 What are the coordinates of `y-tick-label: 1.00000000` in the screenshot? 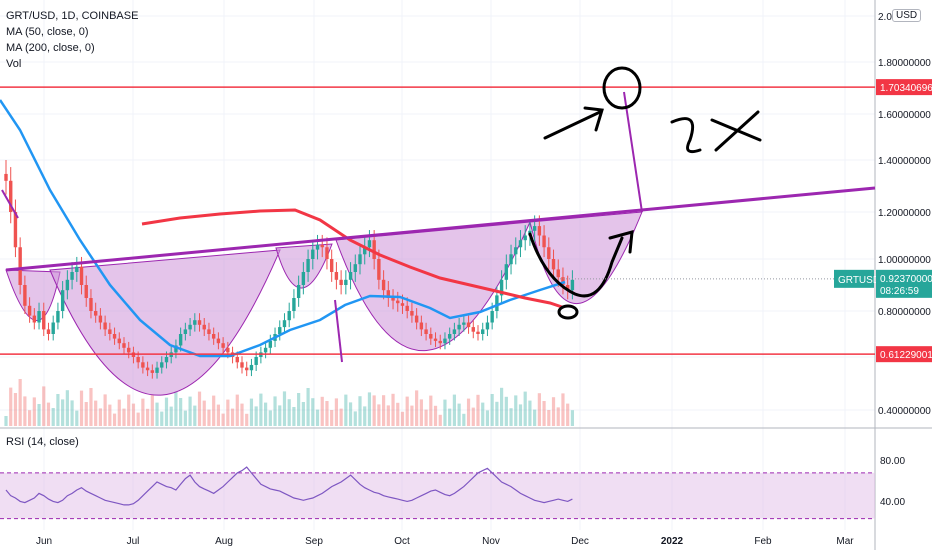 It's located at (904, 260).